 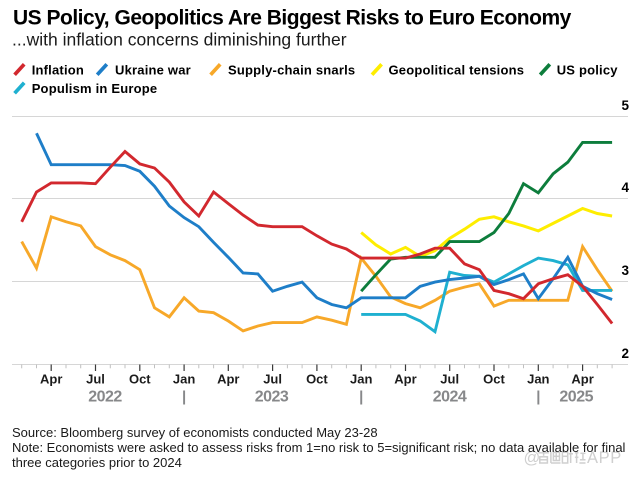 What do you see at coordinates (604, 458) in the screenshot?
I see `svg-text: APP` at bounding box center [604, 458].